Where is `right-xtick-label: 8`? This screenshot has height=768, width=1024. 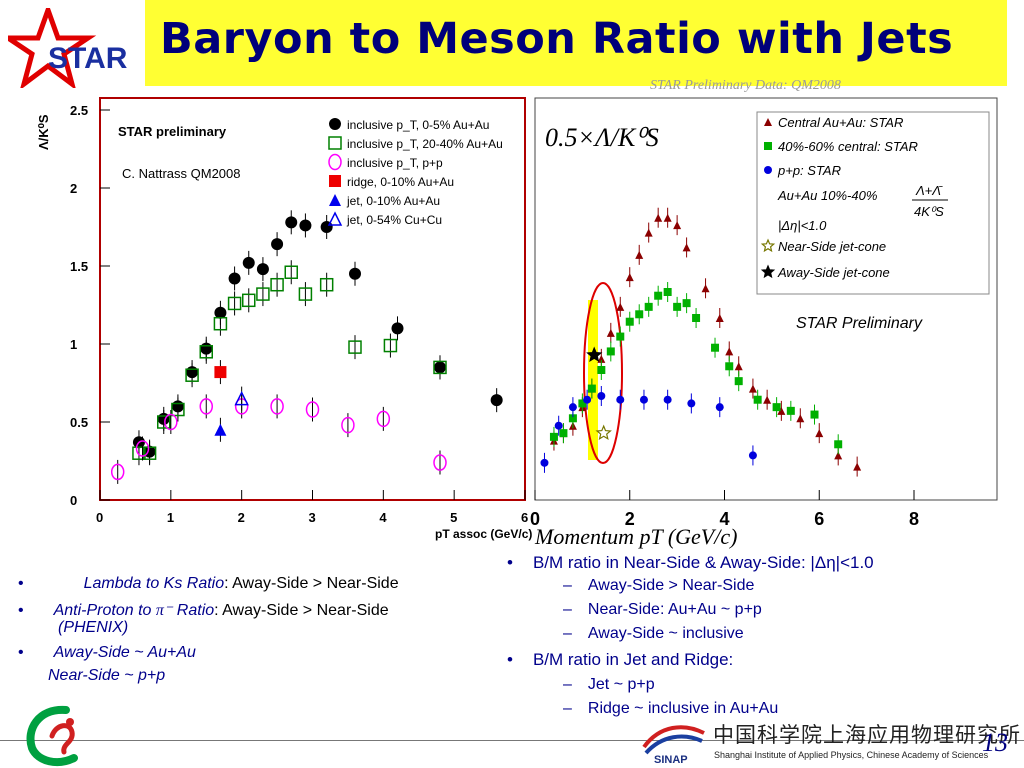 right-xtick-label: 8 is located at coordinates (914, 519).